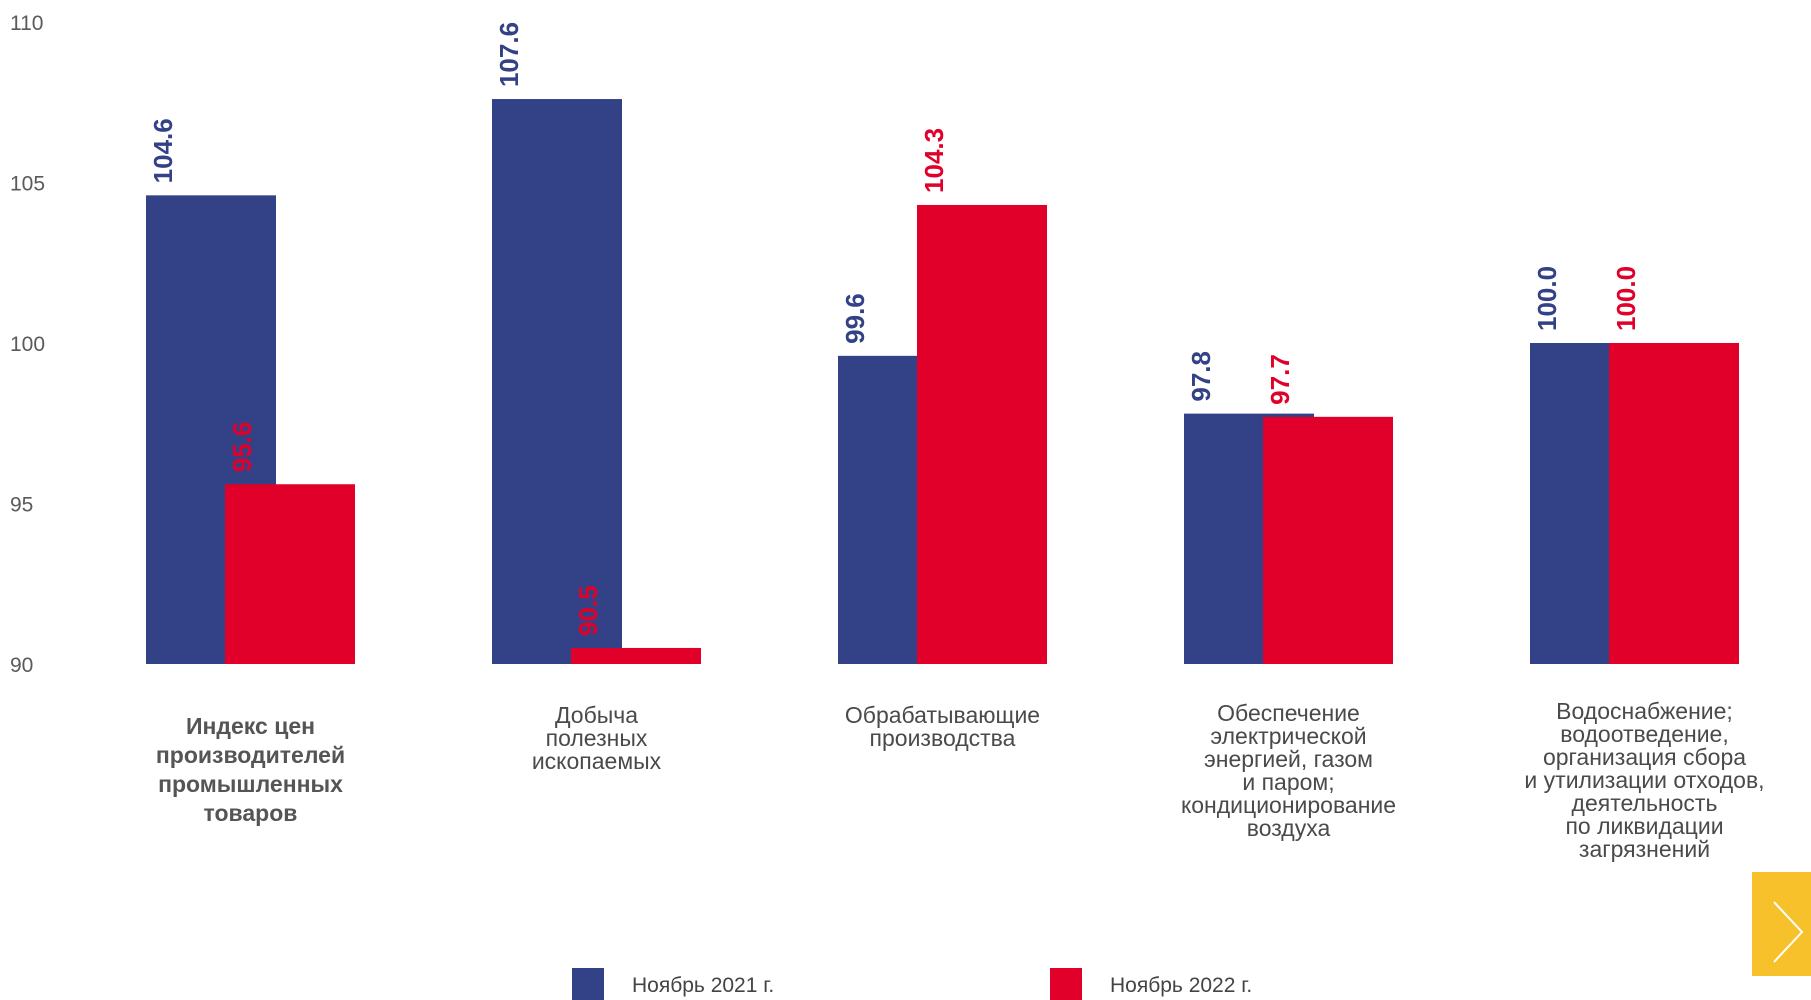 Image resolution: width=1811 pixels, height=1000 pixels. I want to click on category-label-line: ископаемых, so click(596, 761).